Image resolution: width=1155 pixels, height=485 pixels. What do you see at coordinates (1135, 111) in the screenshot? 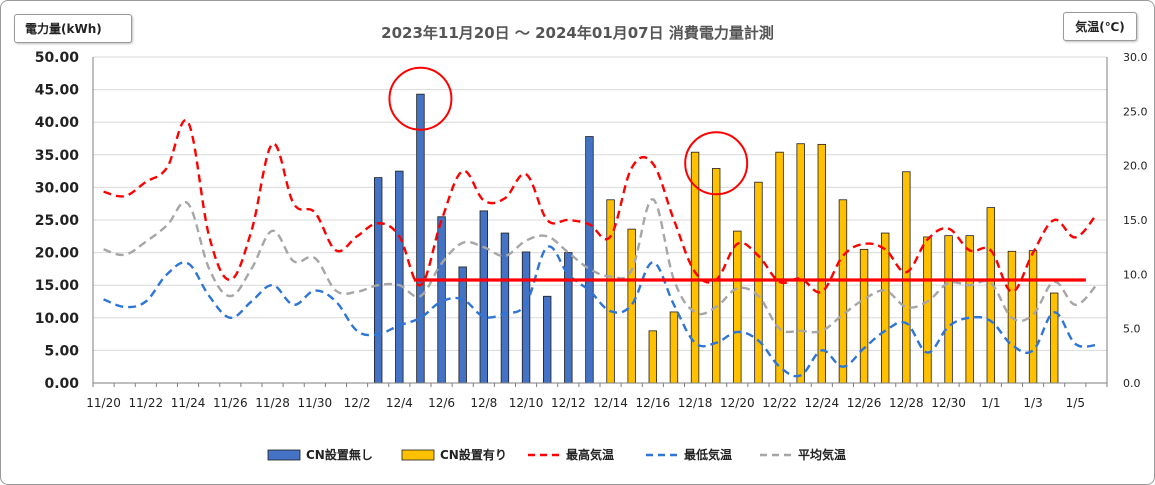
I see `y-right-tick-label: 25.0` at bounding box center [1135, 111].